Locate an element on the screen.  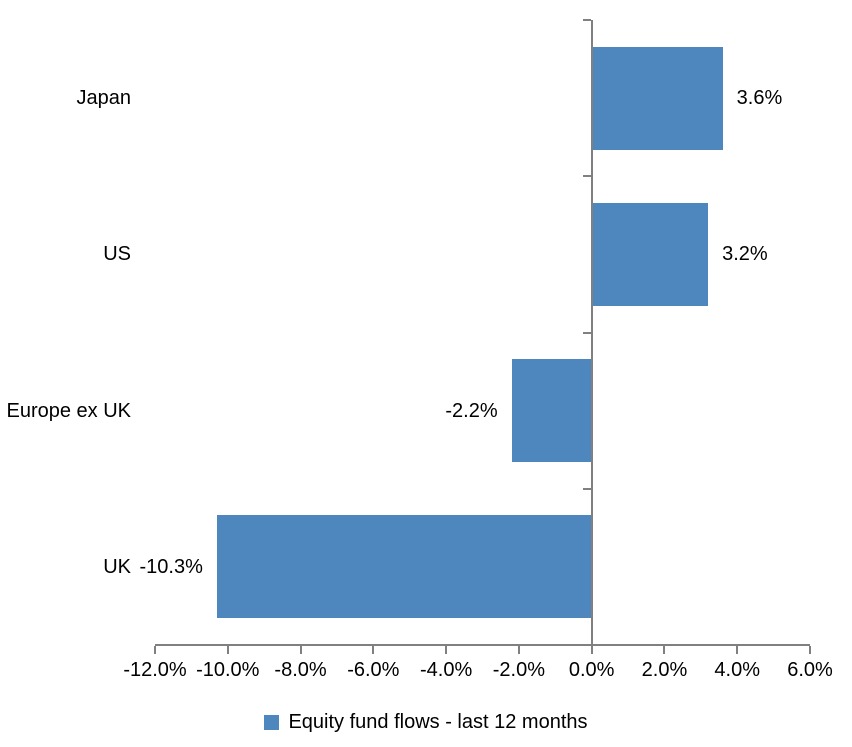
data-label-europe-ex-uk: -2.2% is located at coordinates (471, 410).